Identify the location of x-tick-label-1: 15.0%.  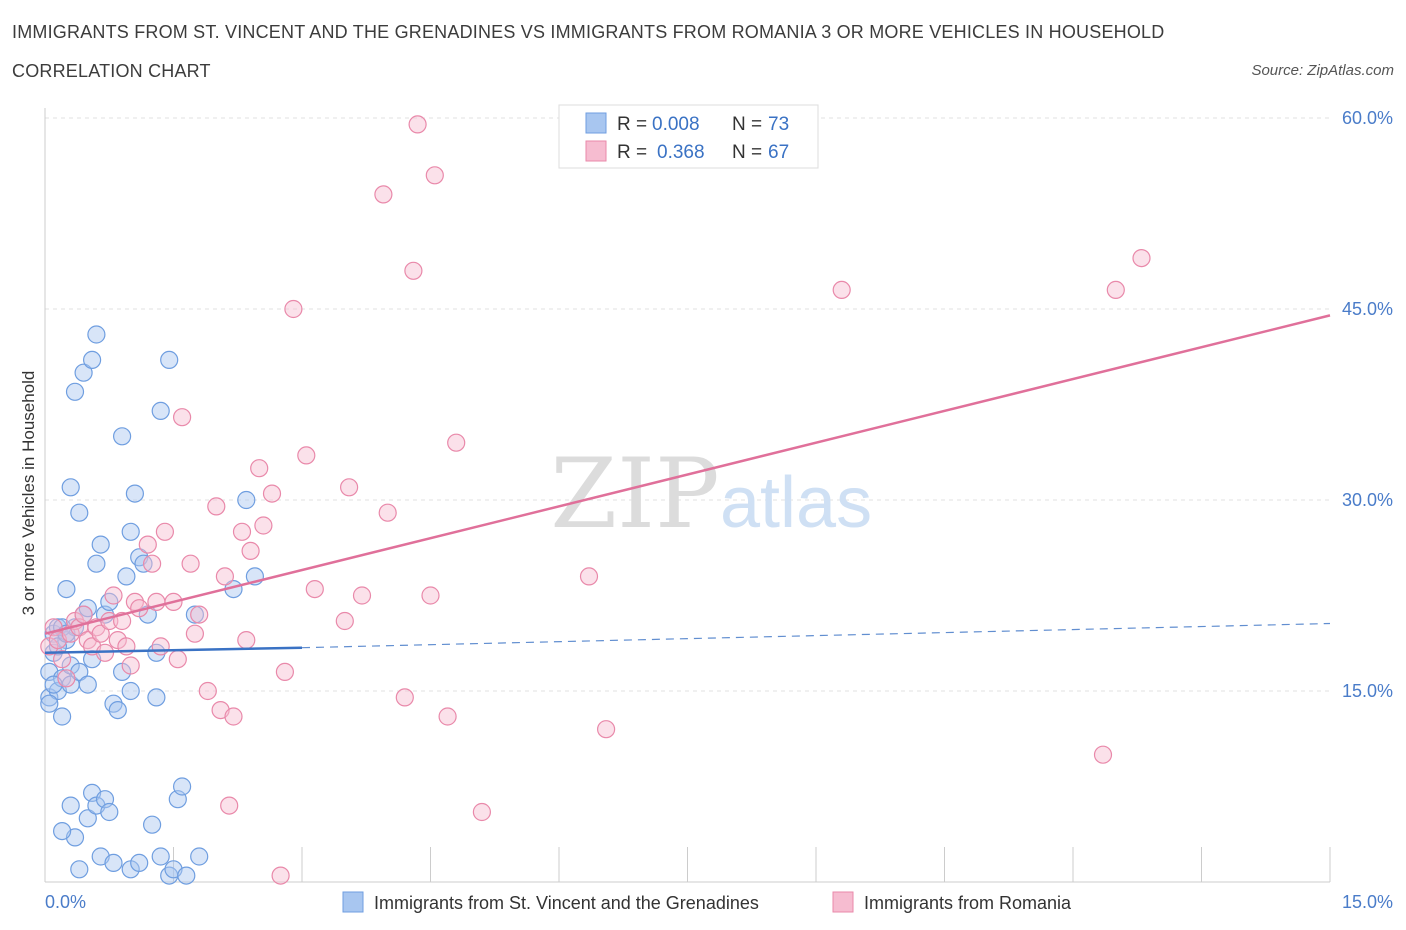
(1367, 902).